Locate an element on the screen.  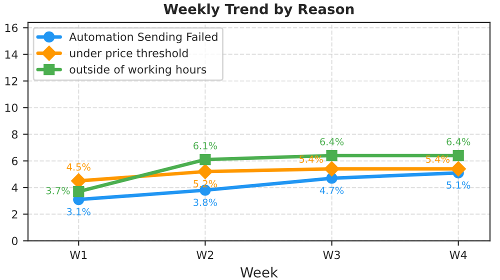
y-tick-label: 2 is located at coordinates (15, 214).